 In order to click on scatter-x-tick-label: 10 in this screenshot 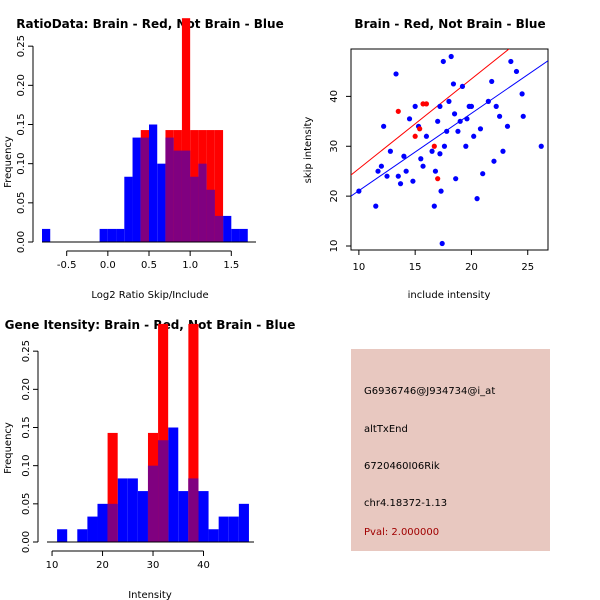, I will do `click(359, 267)`.